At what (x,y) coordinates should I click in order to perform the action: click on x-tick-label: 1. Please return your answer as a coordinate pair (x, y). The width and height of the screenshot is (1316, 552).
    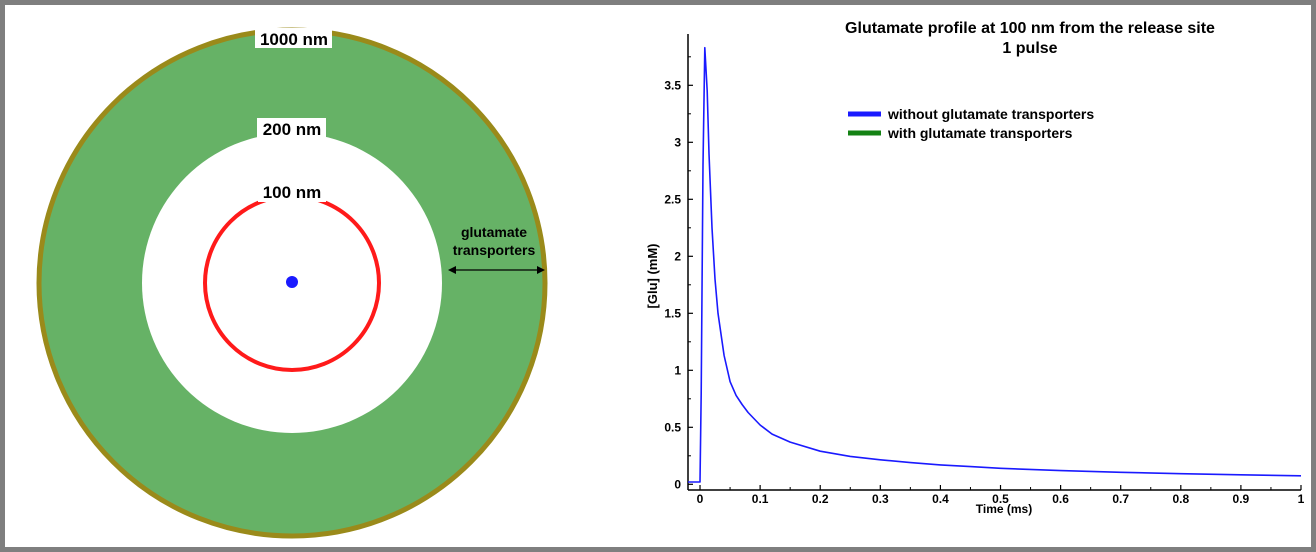
    Looking at the image, I should click on (1301, 499).